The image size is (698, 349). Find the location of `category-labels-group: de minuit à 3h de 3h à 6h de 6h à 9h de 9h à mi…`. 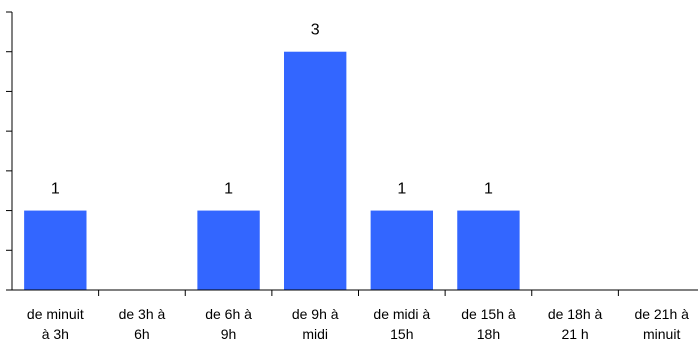

category-labels-group: de minuit à 3h de 3h à 6h de 6h à 9h de 9h à mi… is located at coordinates (358, 324).